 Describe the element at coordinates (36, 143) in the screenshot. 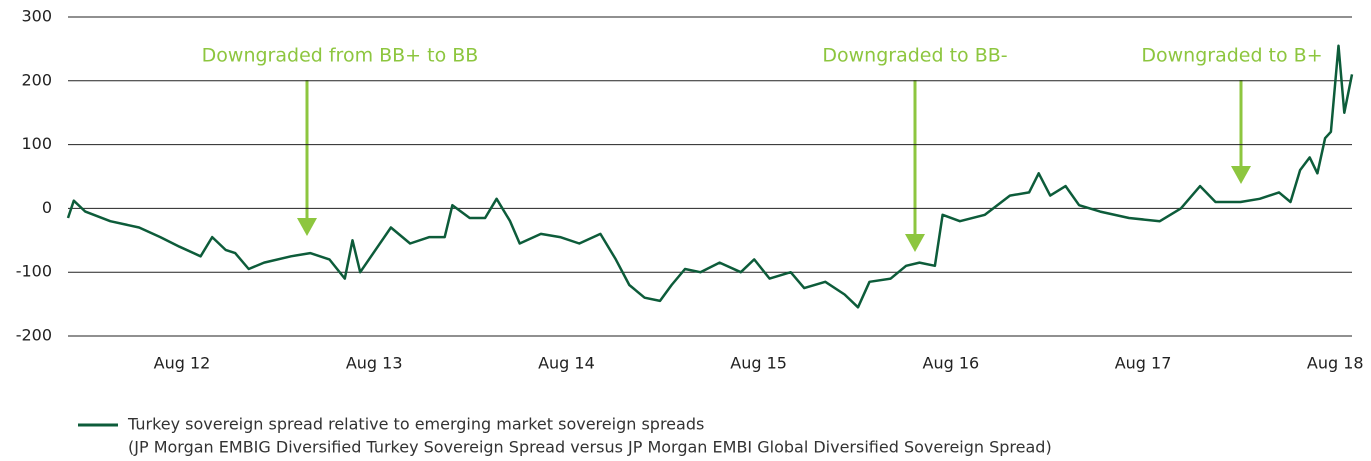

I see `y-tick-label: 100` at that location.